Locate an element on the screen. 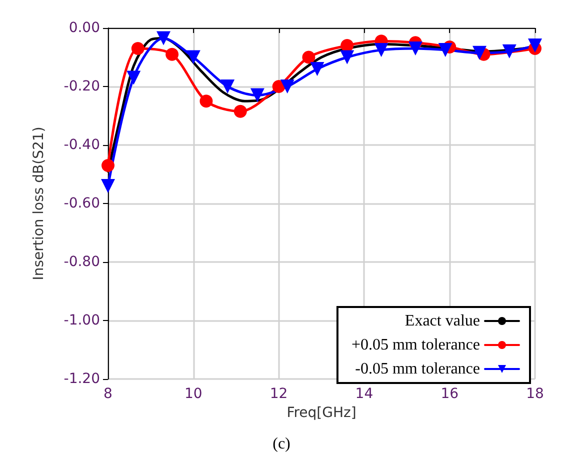  y-tick-label: -0.40 is located at coordinates (82, 145).